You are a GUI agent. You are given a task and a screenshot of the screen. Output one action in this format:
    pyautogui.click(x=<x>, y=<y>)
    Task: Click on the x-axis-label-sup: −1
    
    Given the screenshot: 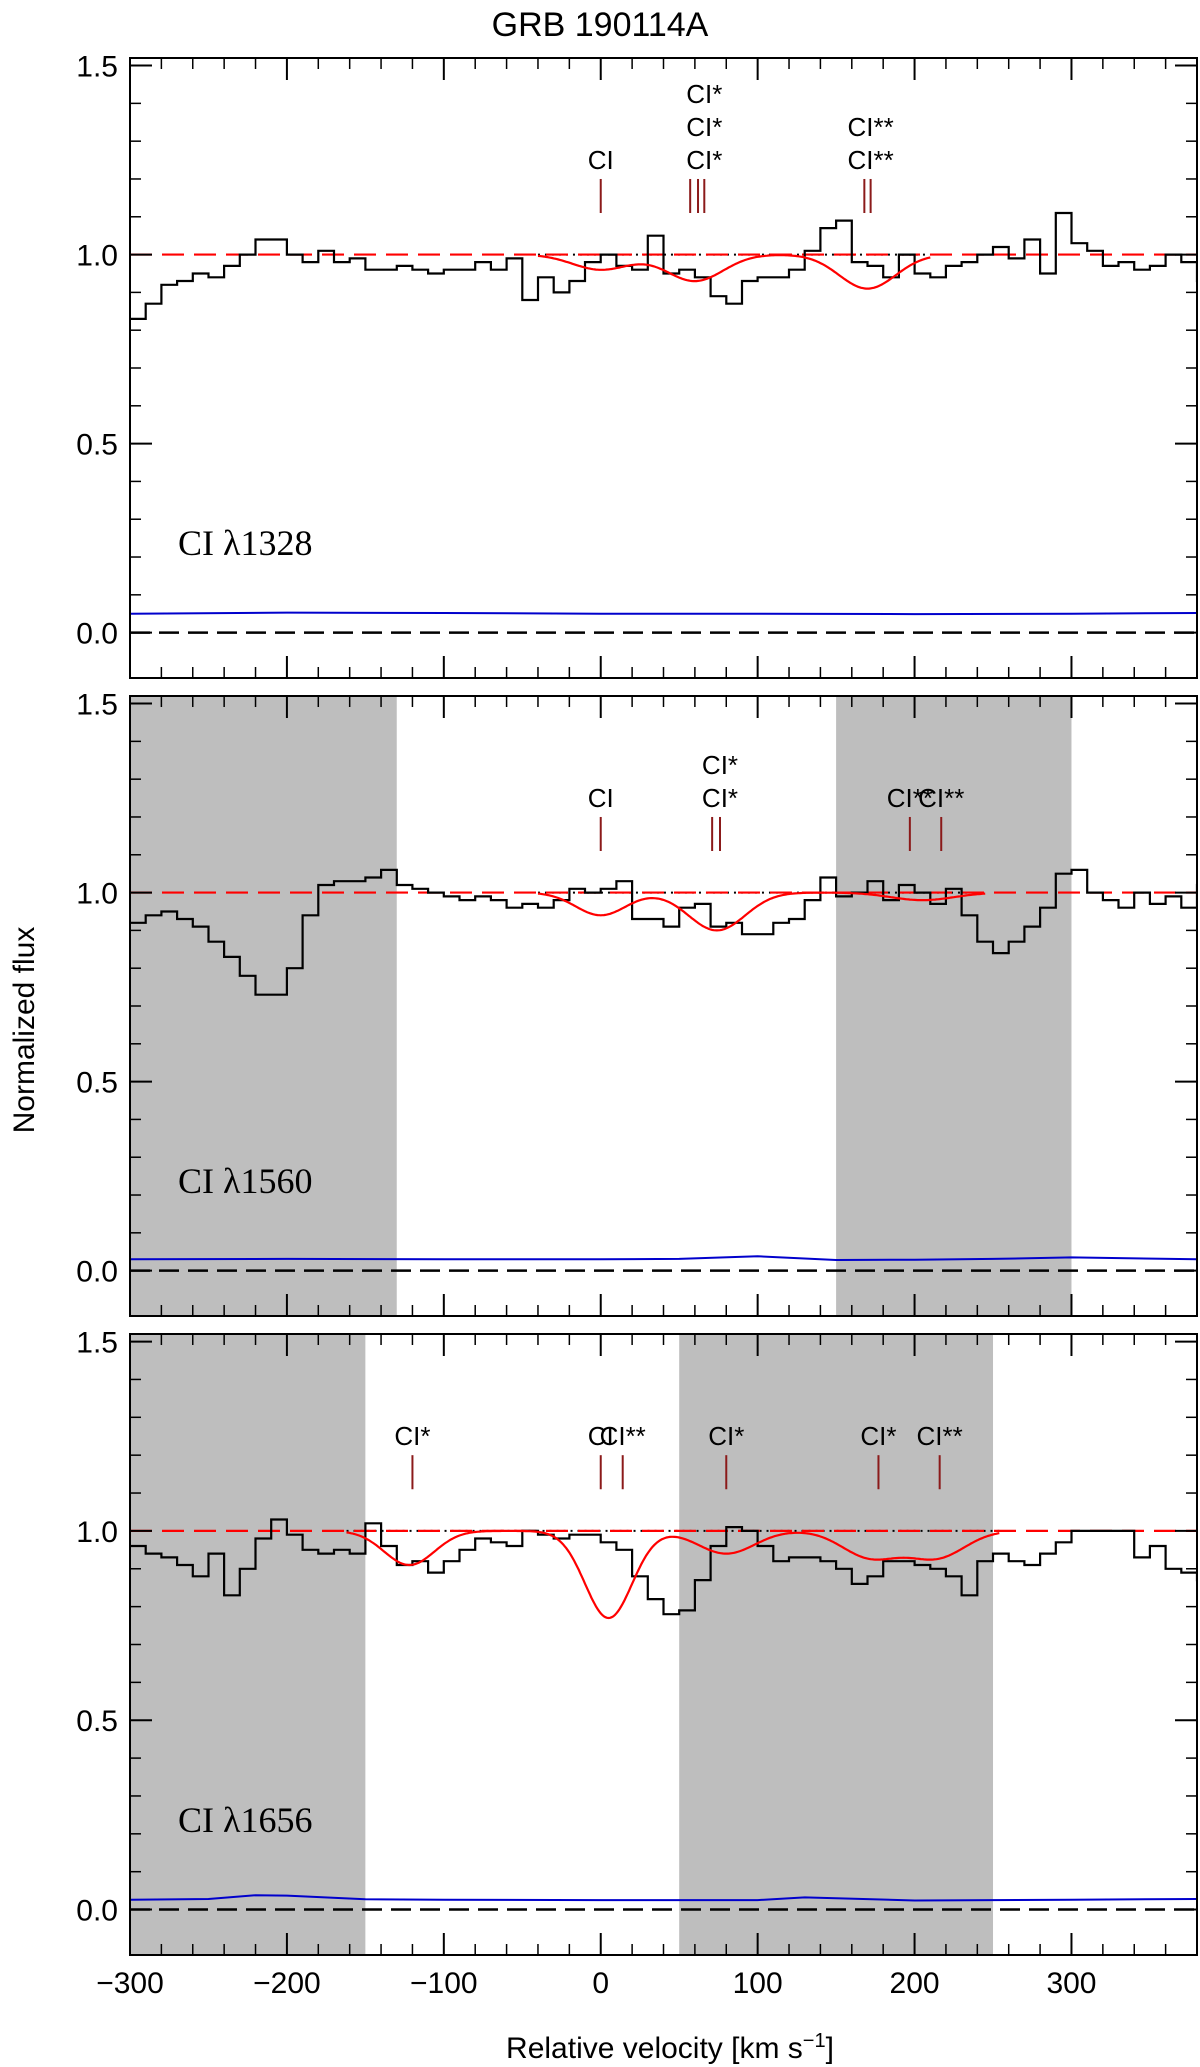 What is the action you would take?
    pyautogui.click(x=814, y=2041)
    